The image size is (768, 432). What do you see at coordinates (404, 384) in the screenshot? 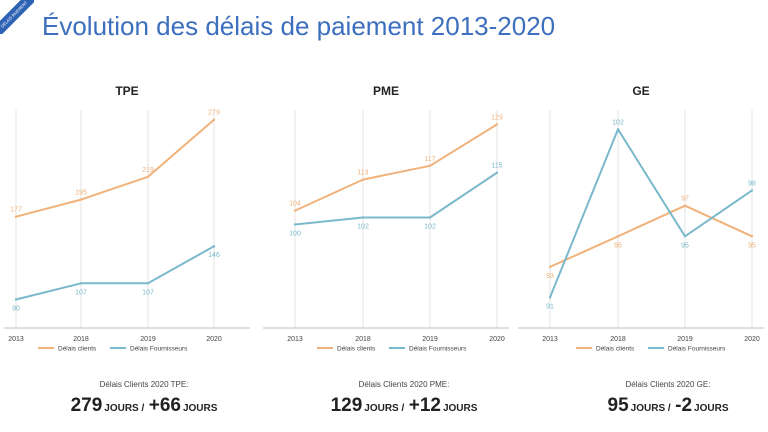
I see `summary-caption-pme: Délais Clients 2020 PME:` at bounding box center [404, 384].